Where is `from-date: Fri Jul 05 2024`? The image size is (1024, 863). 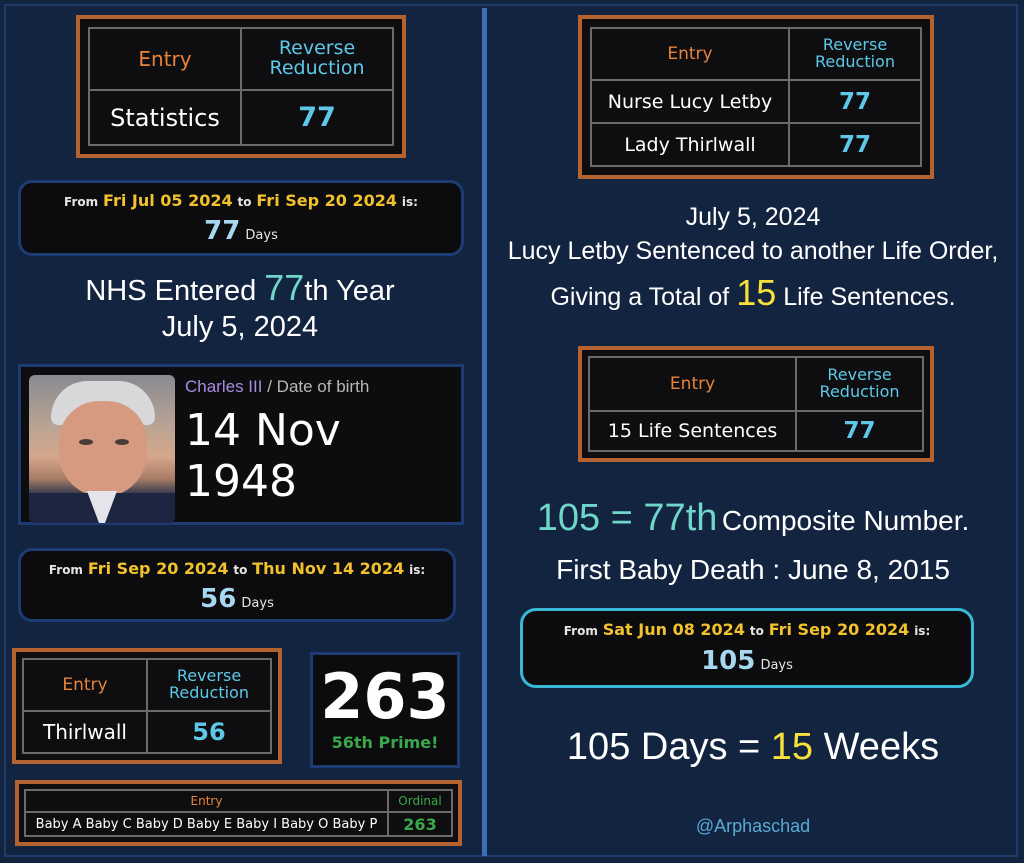
from-date: Fri Jul 05 2024 is located at coordinates (168, 200).